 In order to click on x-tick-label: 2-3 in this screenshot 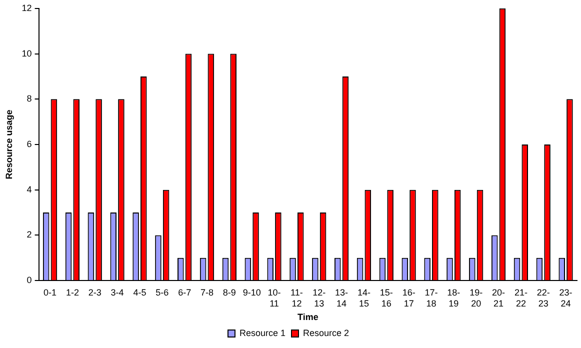, I will do `click(95, 292)`.